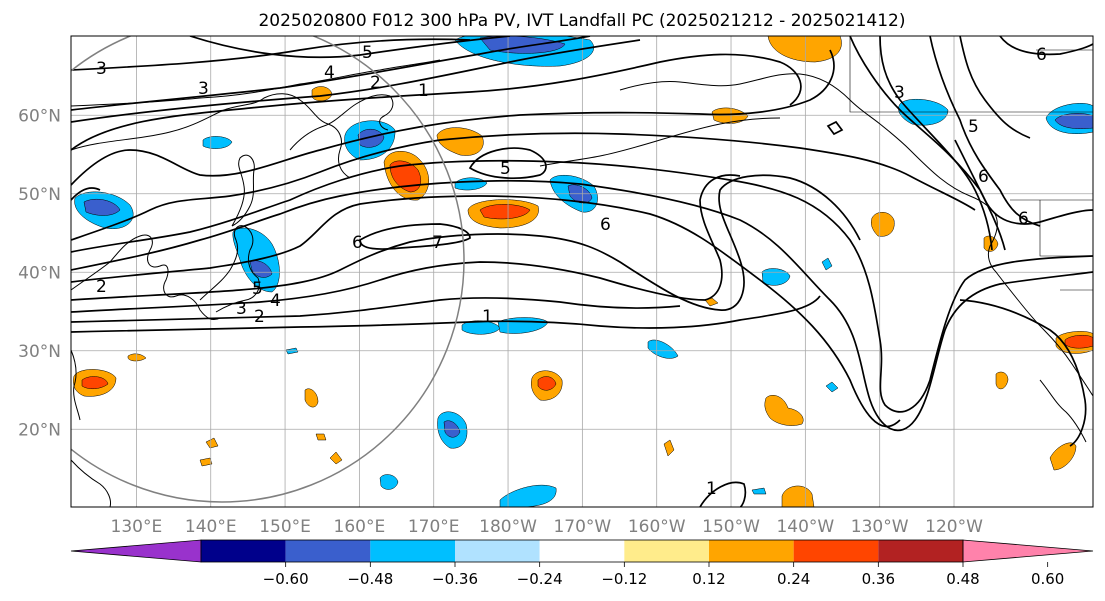  What do you see at coordinates (793, 579) in the screenshot?
I see `colorbar-tick-label: 0.24` at bounding box center [793, 579].